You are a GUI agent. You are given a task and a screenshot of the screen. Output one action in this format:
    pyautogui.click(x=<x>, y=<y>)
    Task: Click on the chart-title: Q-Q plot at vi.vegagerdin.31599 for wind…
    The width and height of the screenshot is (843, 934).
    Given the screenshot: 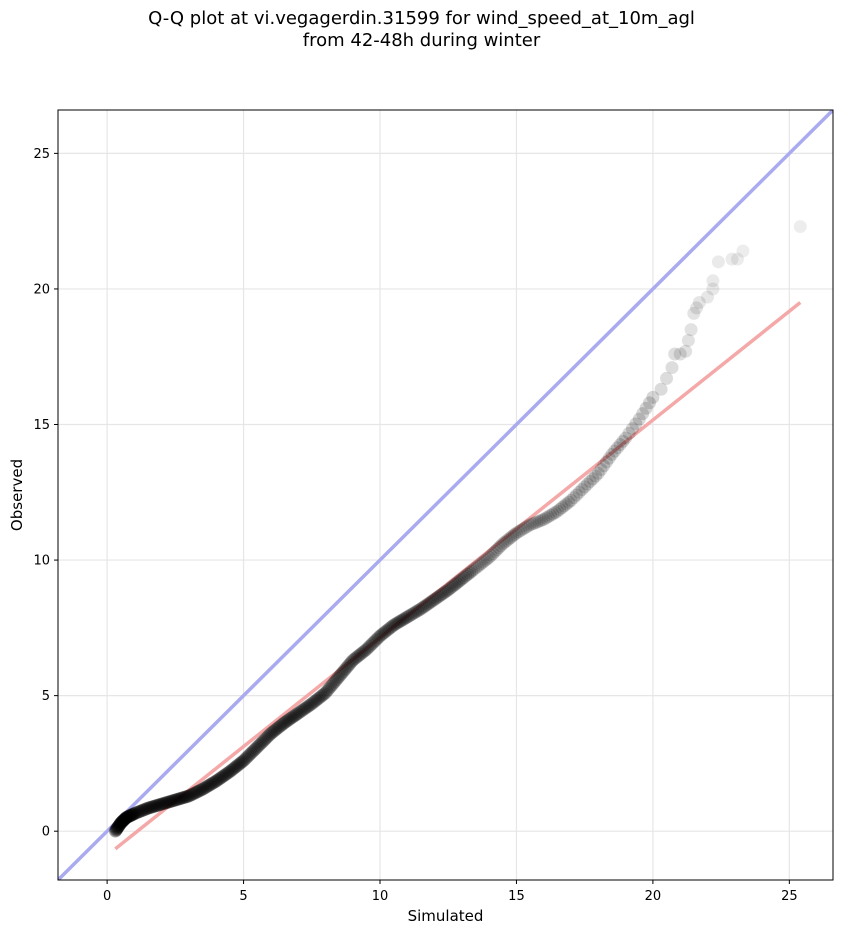 What is the action you would take?
    pyautogui.click(x=421, y=30)
    